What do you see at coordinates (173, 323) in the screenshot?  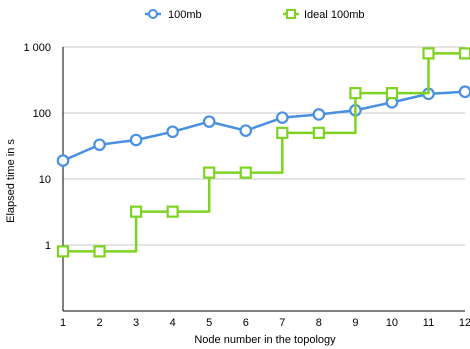 I see `x-tick-label: 4` at bounding box center [173, 323].